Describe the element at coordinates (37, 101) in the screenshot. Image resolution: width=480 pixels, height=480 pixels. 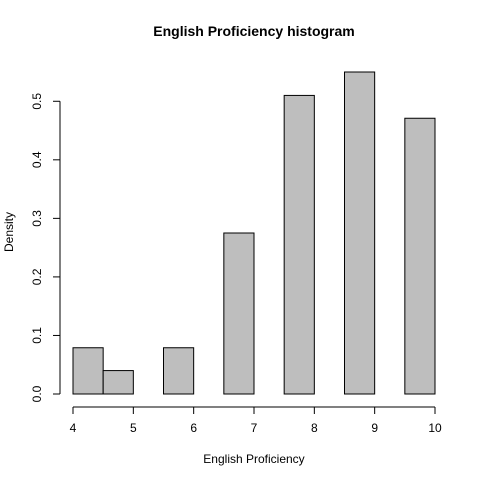
I see `y-tick-label: 0.5` at that location.